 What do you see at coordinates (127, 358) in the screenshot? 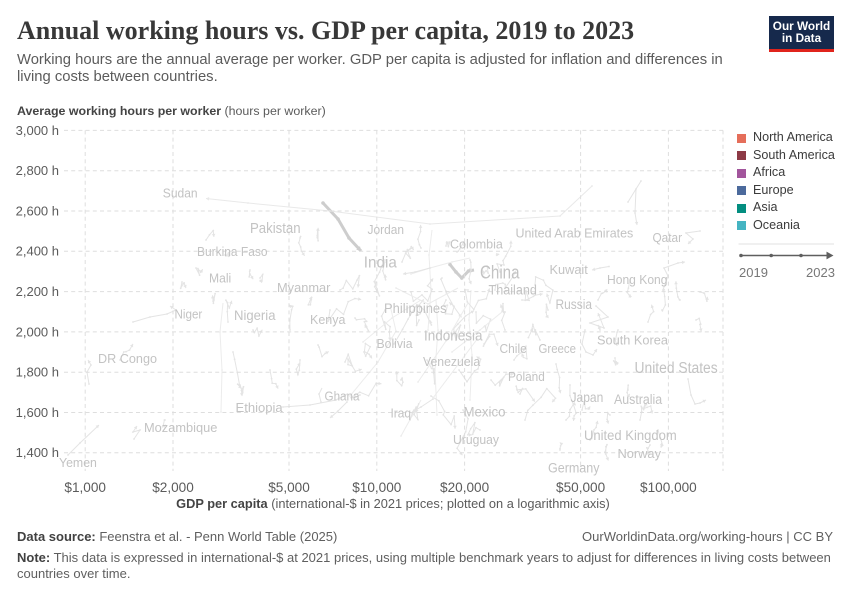
I see `svg-text: DR Congo` at bounding box center [127, 358].